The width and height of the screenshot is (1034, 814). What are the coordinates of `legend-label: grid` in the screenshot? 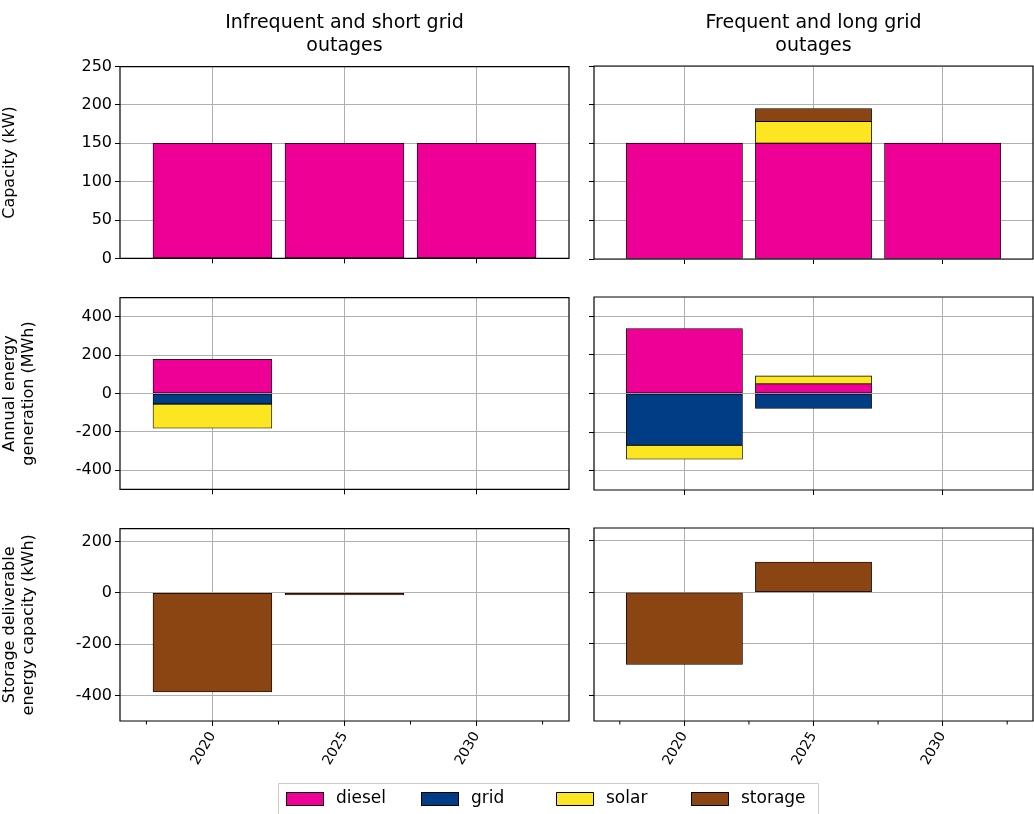 It's located at (488, 797).